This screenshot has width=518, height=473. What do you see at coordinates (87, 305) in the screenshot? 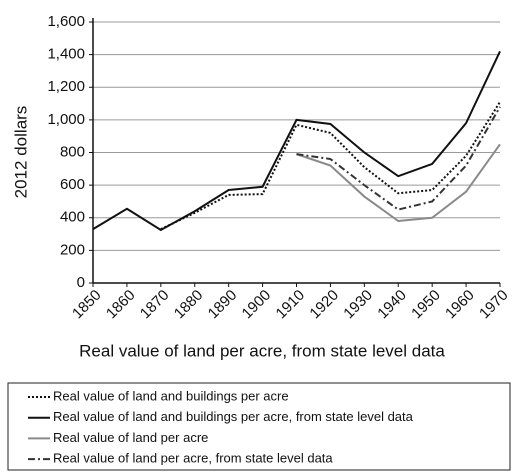
I see `x-tick-label: 1850` at bounding box center [87, 305].